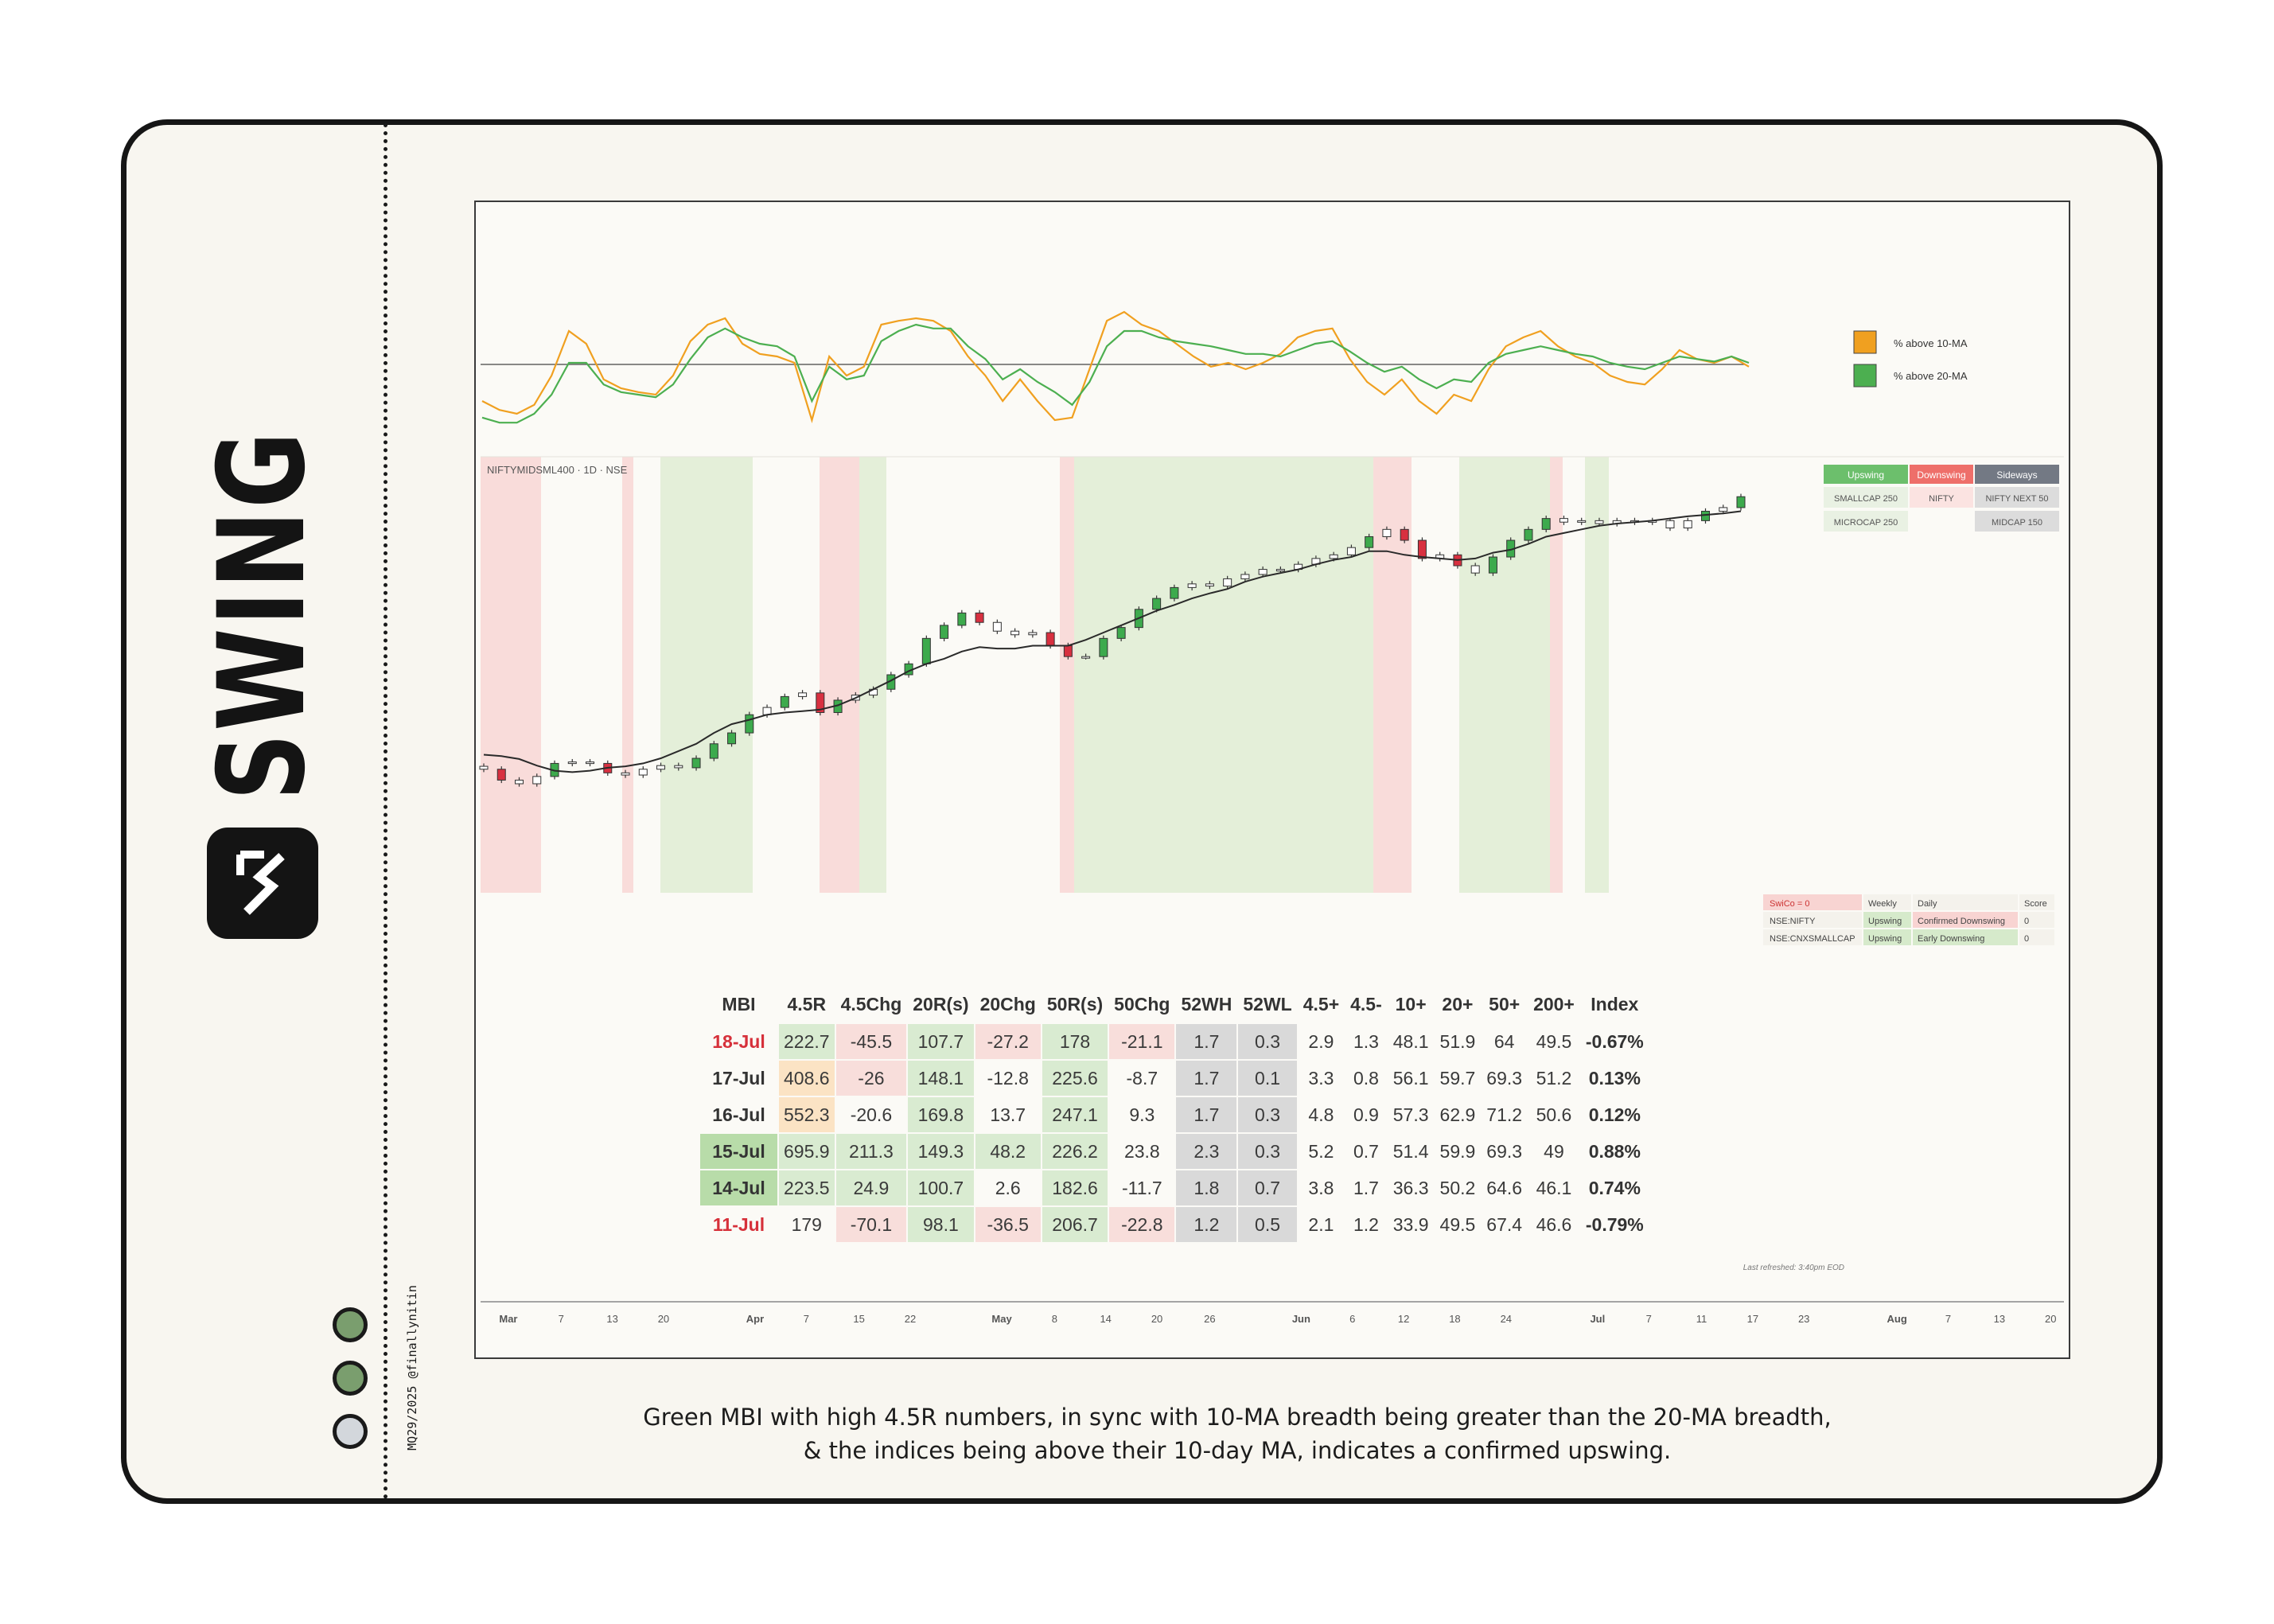 The image size is (2274, 1624). I want to click on x-tick-label: 22, so click(910, 1319).